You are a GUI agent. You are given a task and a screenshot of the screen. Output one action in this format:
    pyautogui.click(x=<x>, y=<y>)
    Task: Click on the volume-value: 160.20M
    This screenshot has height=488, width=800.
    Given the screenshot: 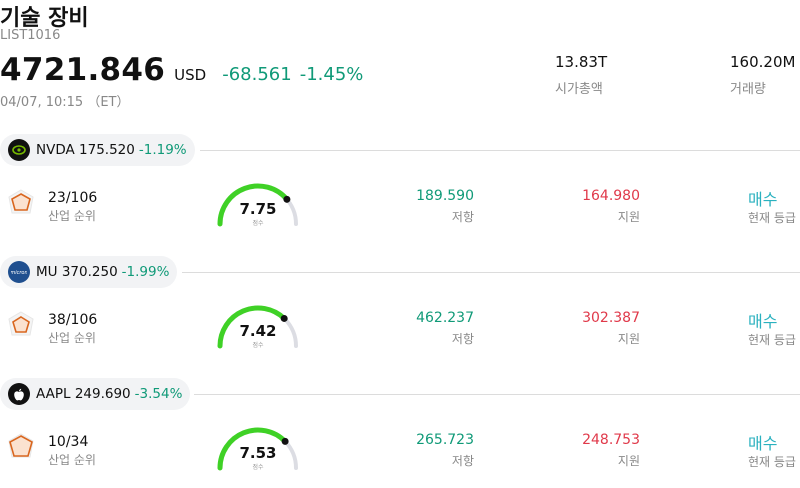 What is the action you would take?
    pyautogui.click(x=763, y=62)
    